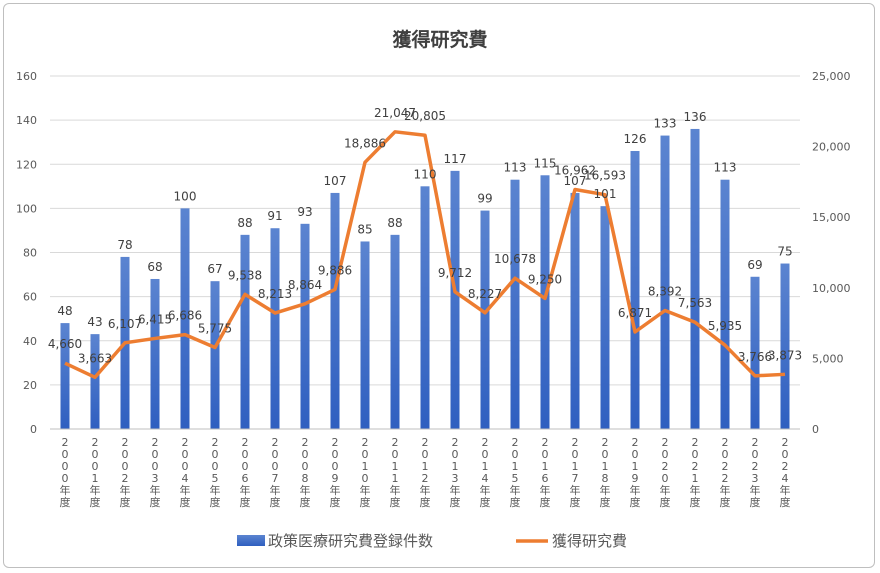 This screenshot has height=573, width=880. I want to click on line-data-label: 8,864, so click(305, 285).